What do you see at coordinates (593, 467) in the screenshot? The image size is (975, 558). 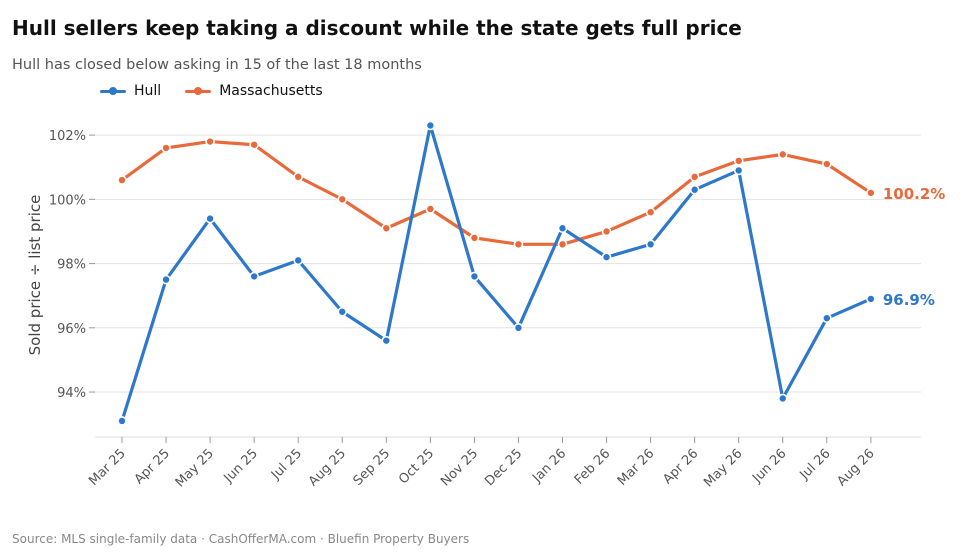 I see `x-tick-label: Feb 26` at bounding box center [593, 467].